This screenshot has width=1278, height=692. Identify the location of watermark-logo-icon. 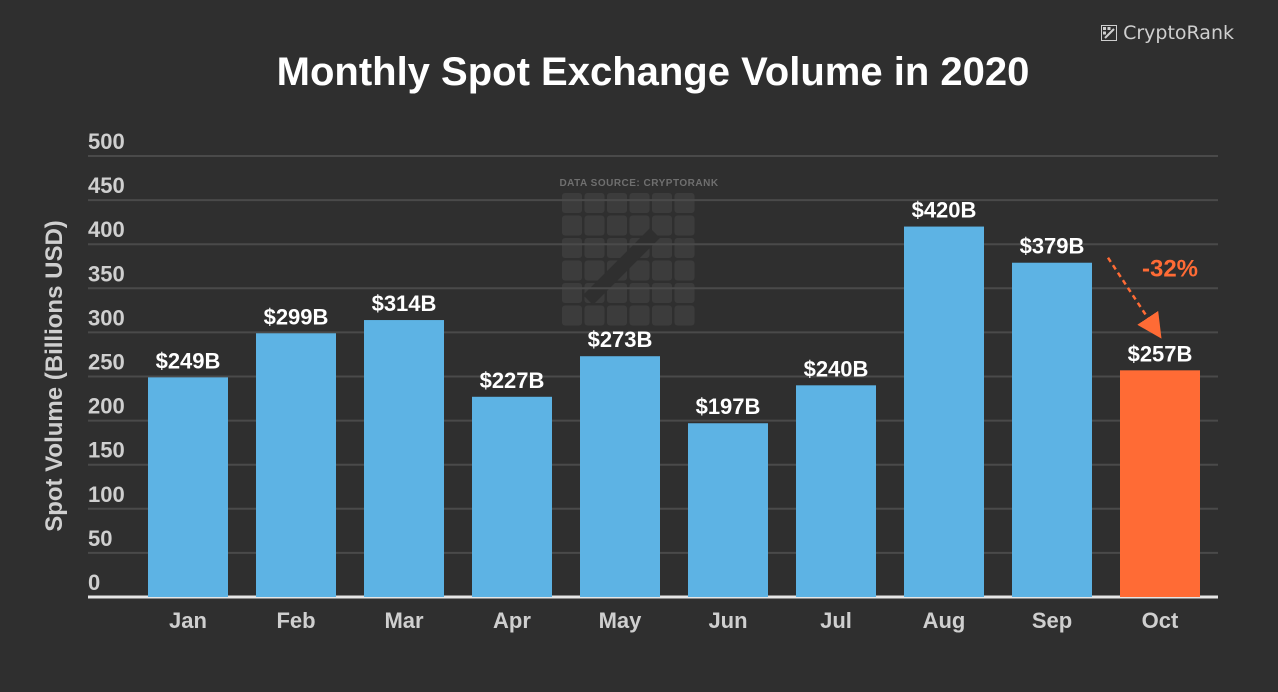
(628, 259).